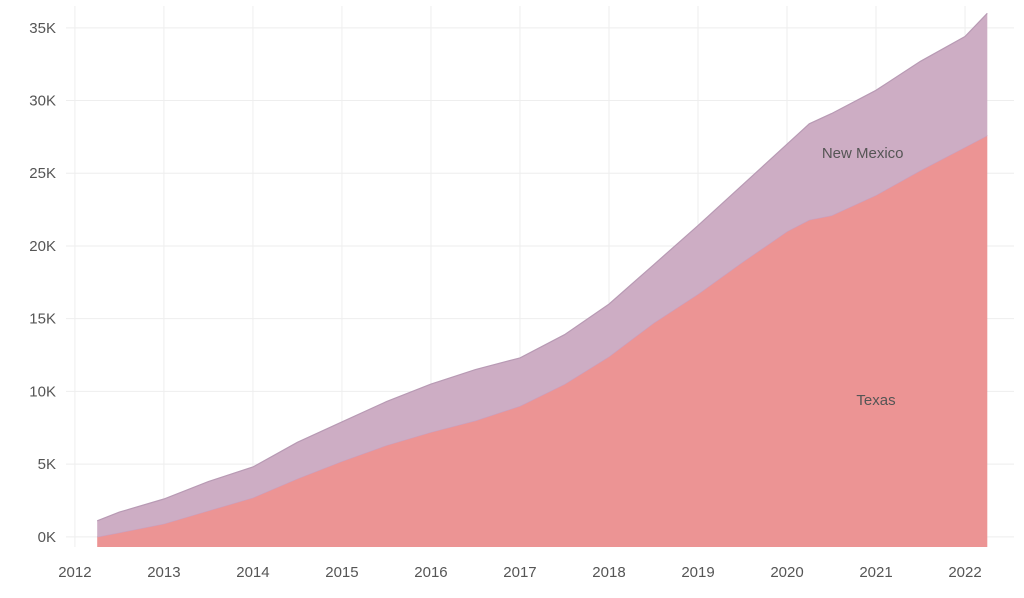 The image size is (1024, 598). What do you see at coordinates (875, 400) in the screenshot?
I see `series-label-texas: Texas` at bounding box center [875, 400].